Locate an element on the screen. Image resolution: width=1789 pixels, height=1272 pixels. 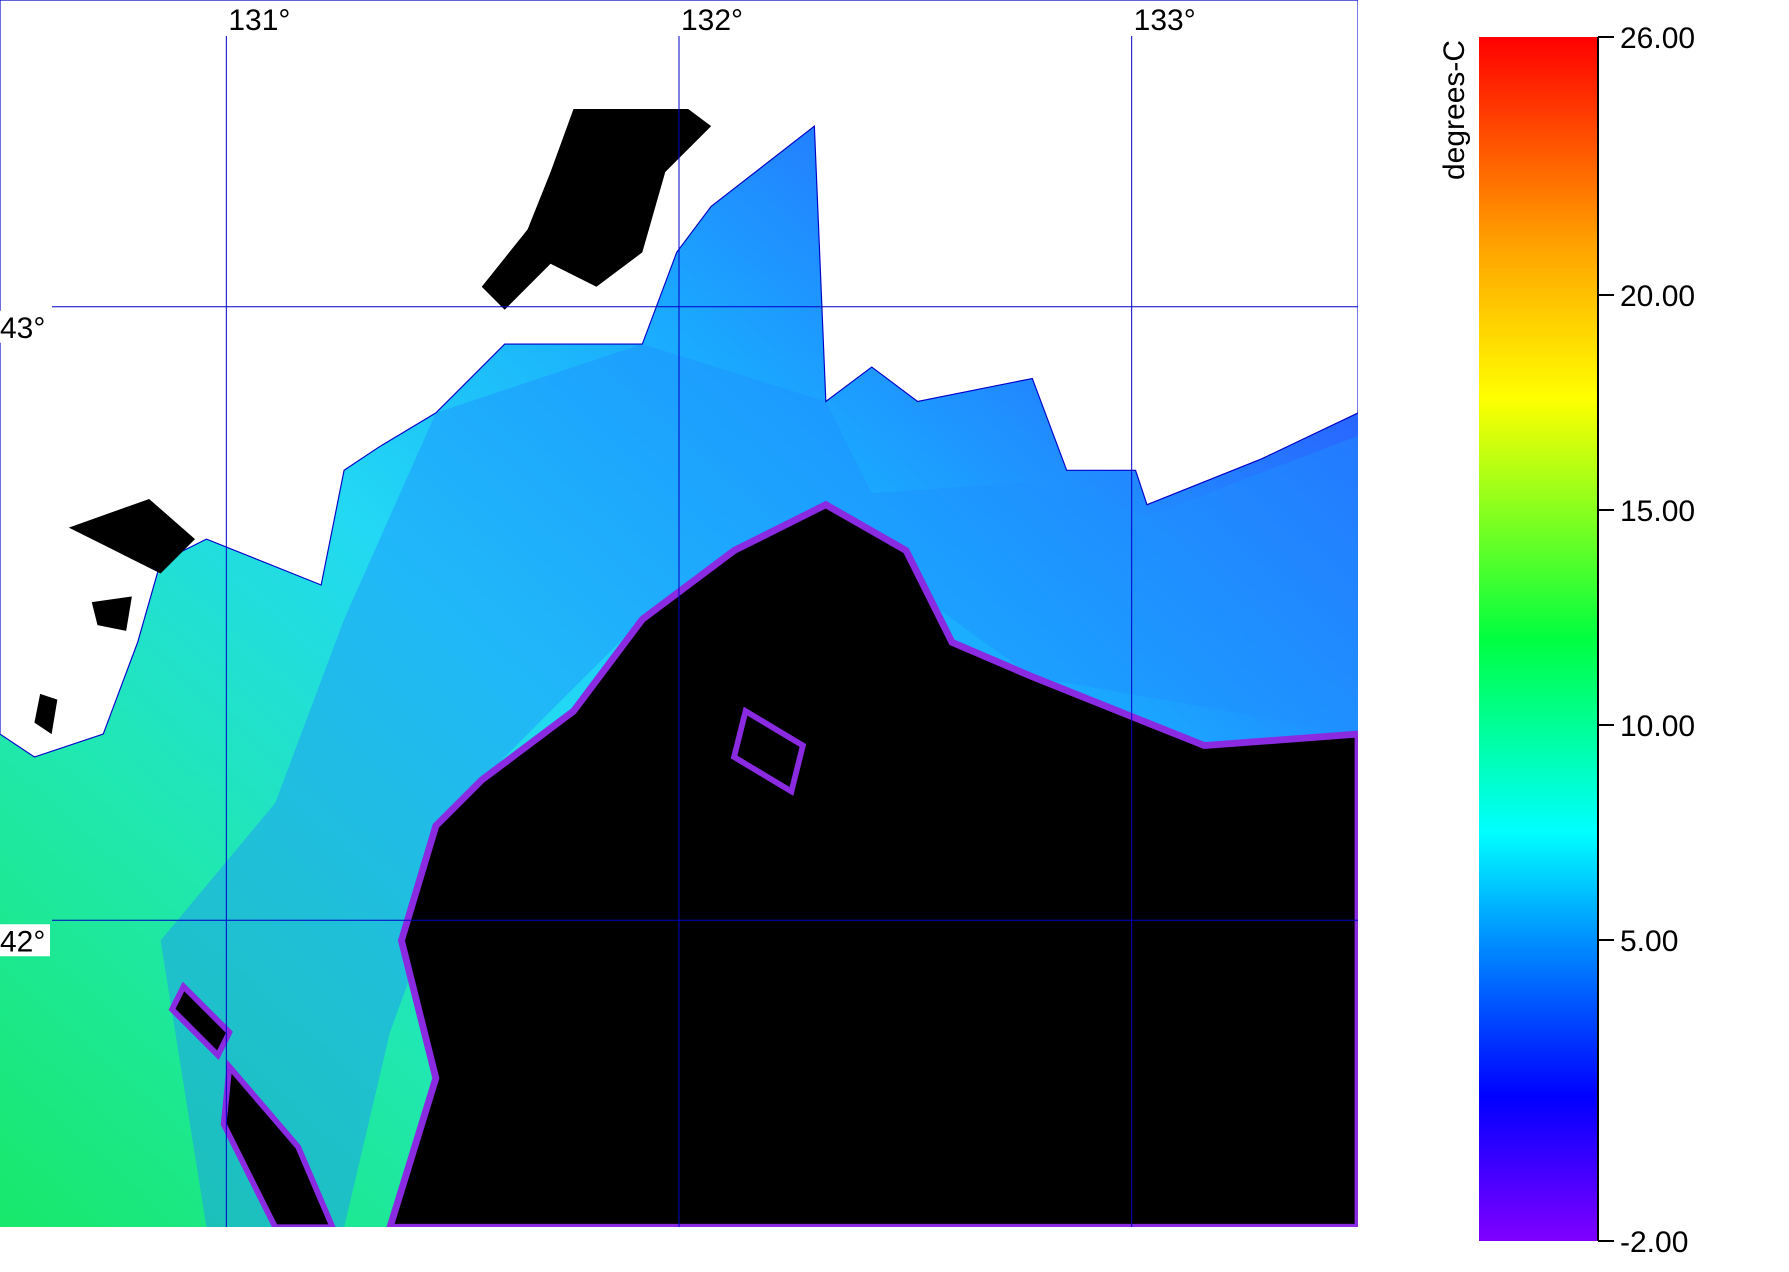
x-tick-label: 132° is located at coordinates (712, 20).